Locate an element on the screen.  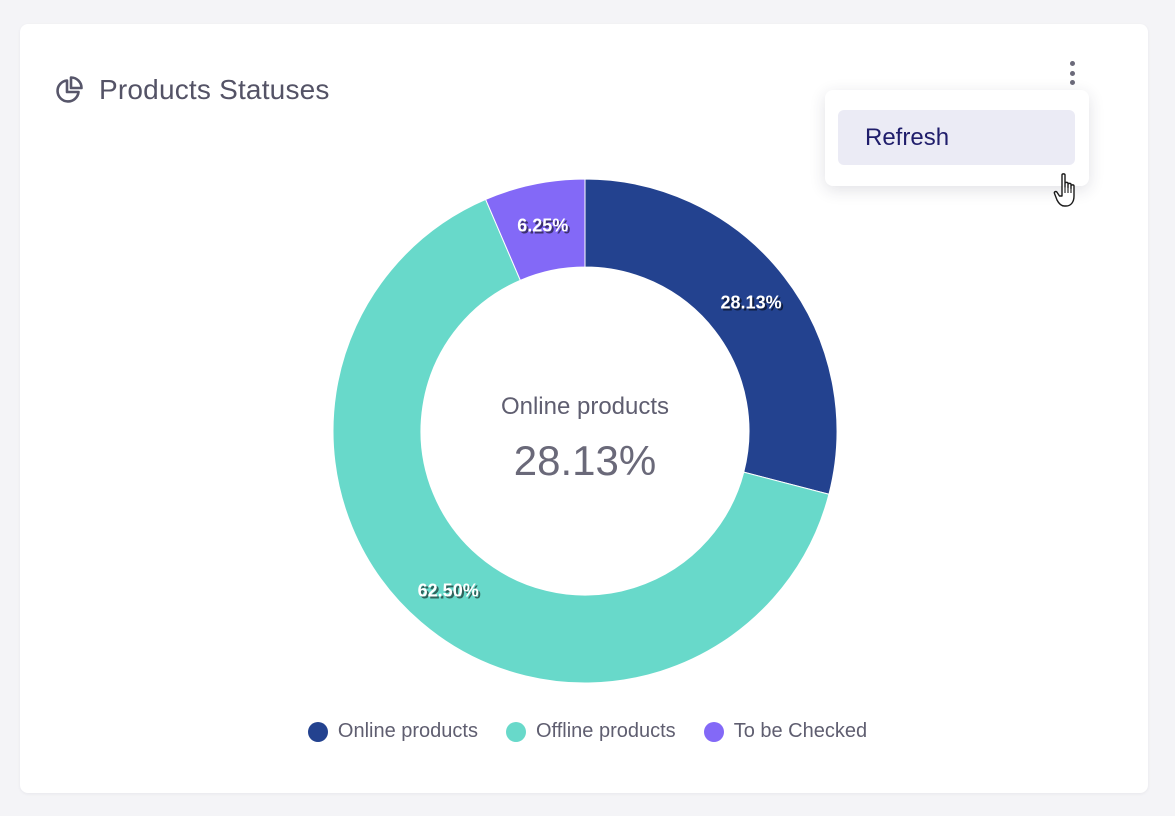
slice-offline-products-label-shadow: 62.50% is located at coordinates (450, 592).